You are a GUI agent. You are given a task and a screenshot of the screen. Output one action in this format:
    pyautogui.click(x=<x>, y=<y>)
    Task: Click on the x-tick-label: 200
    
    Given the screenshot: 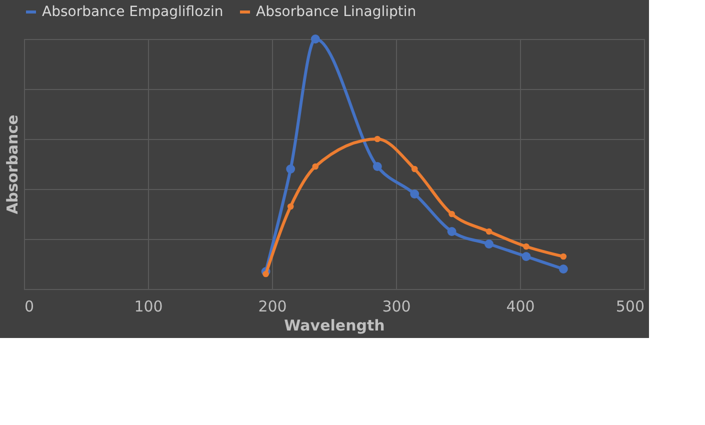 What is the action you would take?
    pyautogui.click(x=272, y=307)
    